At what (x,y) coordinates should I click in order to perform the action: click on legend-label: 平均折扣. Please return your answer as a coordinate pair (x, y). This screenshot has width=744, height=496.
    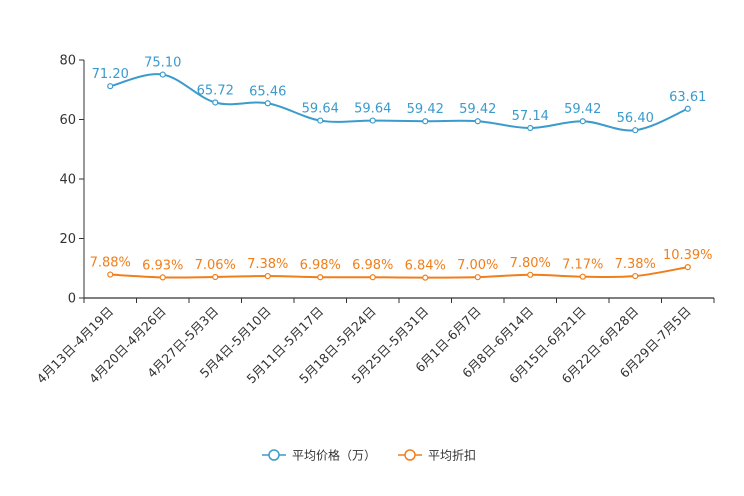
    Looking at the image, I should click on (452, 455).